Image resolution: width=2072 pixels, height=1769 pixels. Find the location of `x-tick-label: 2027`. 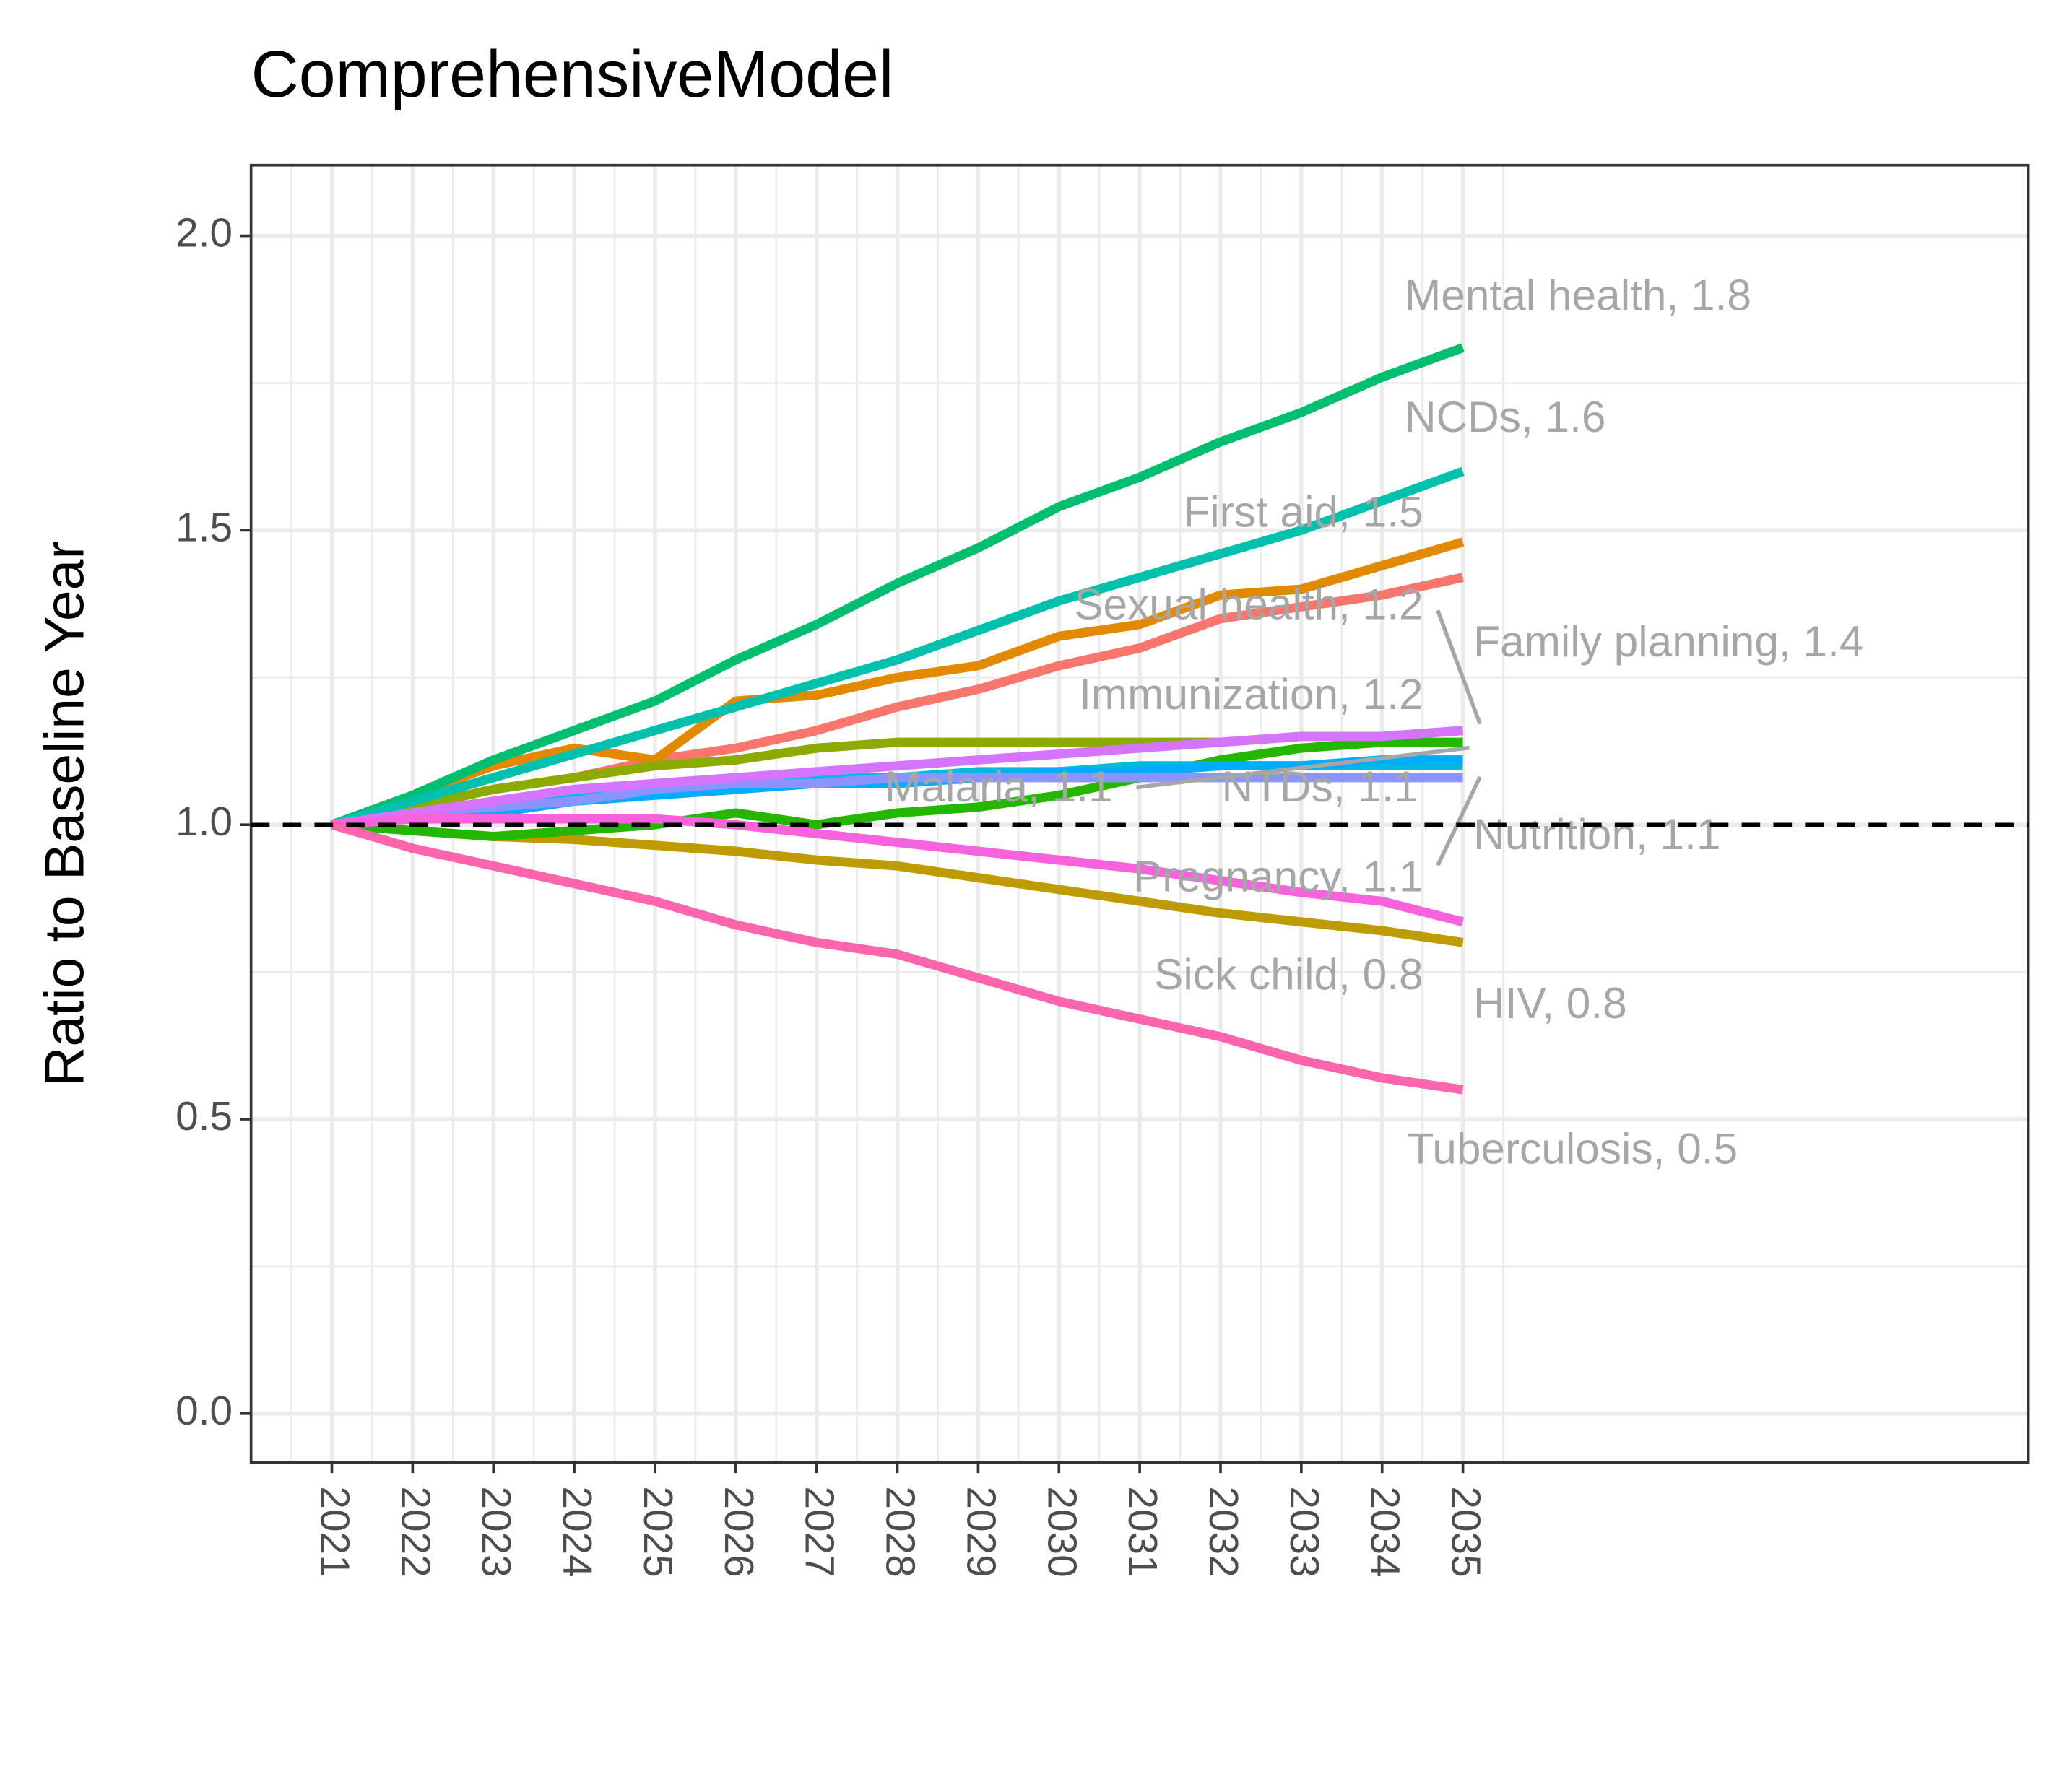

x-tick-label: 2027 is located at coordinates (820, 1532).